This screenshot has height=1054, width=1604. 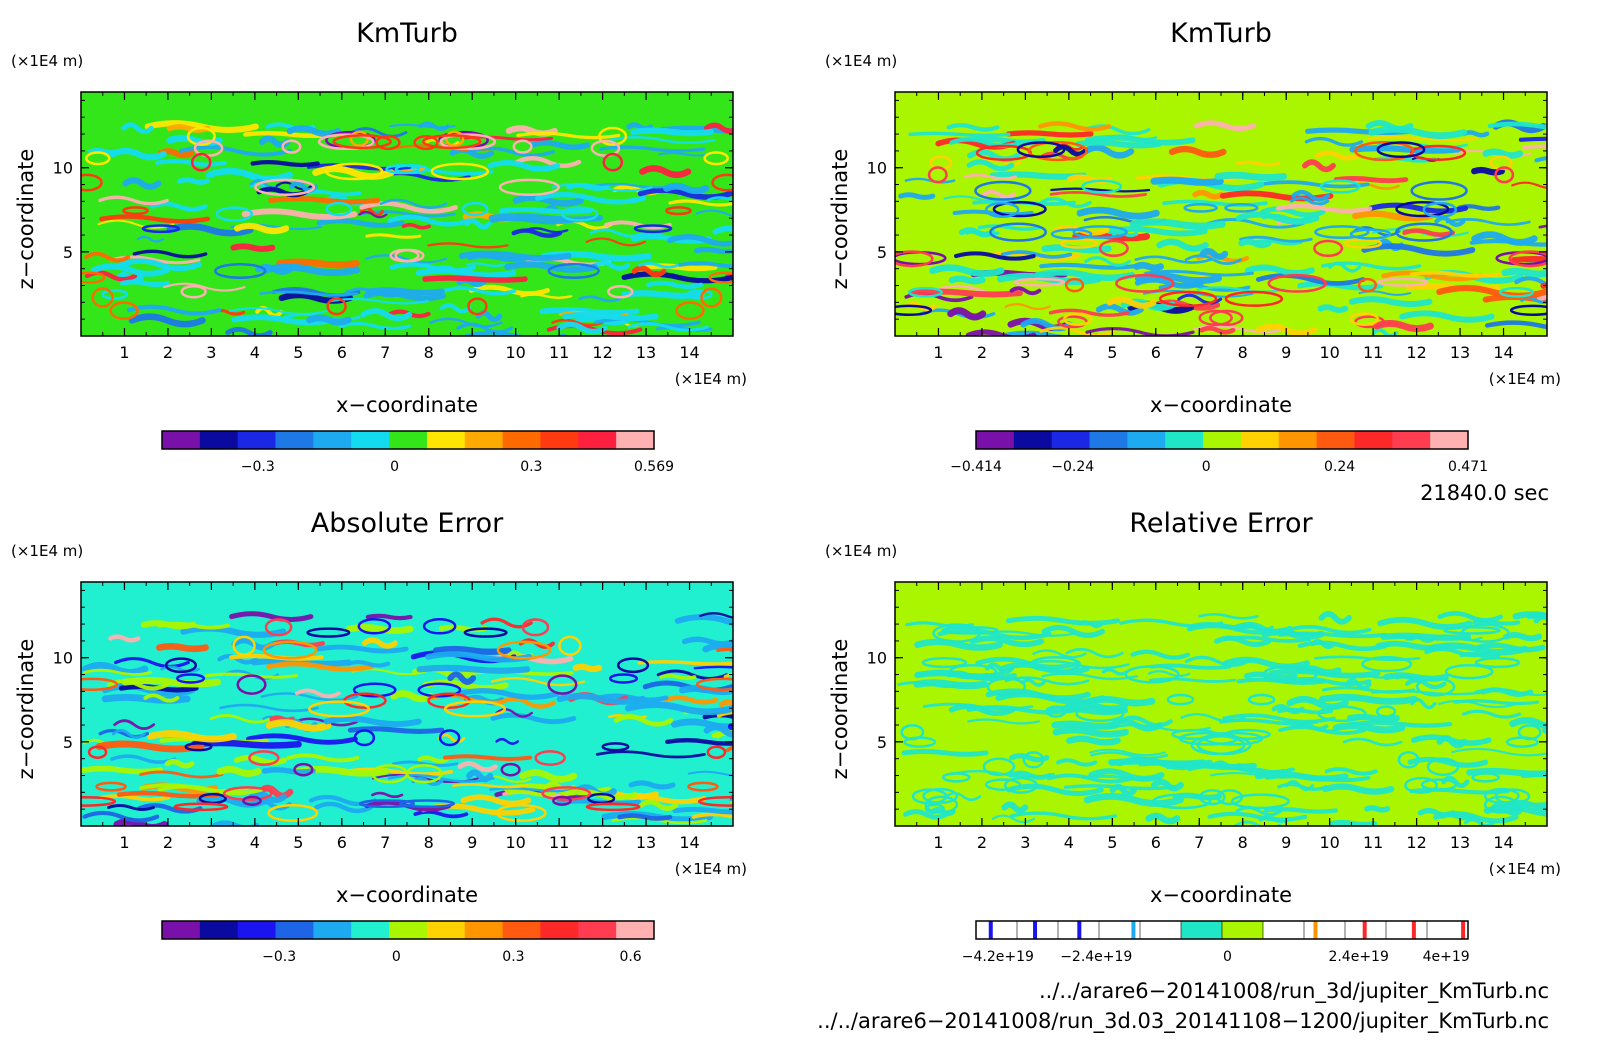 What do you see at coordinates (1329, 352) in the screenshot?
I see `x-tick-label: 10` at bounding box center [1329, 352].